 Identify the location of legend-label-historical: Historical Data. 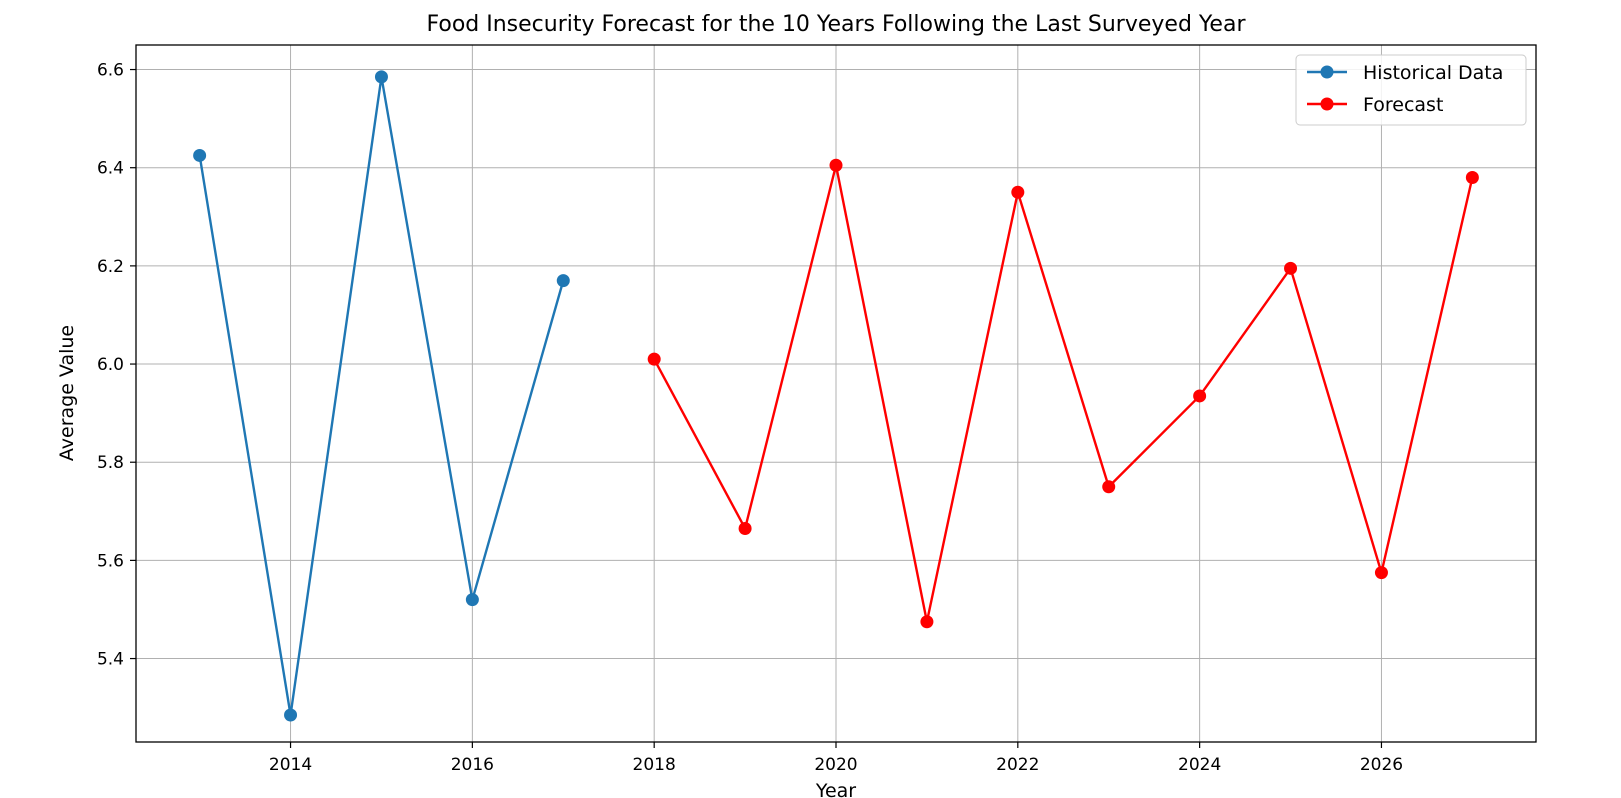
(1433, 73).